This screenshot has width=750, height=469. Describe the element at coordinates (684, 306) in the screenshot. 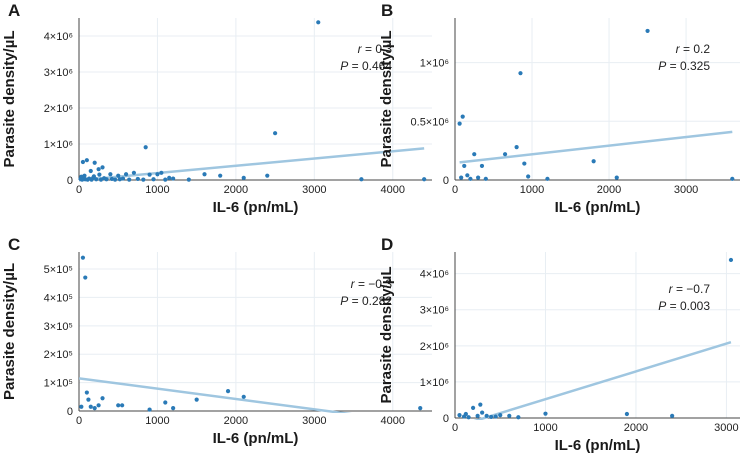

I see `panel-d-p-annotation: P = 0.003` at that location.